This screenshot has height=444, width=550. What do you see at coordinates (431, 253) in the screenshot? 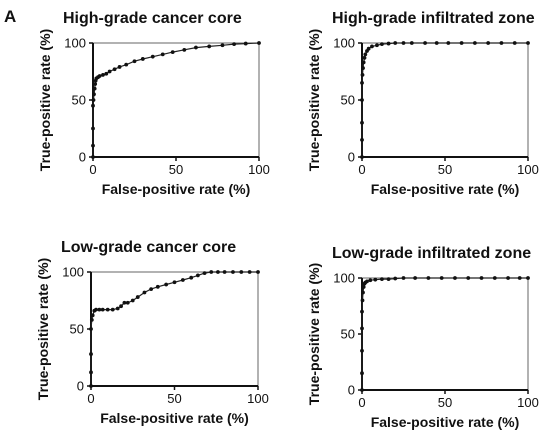
I see `panel-title: Low-grade infiltrated zone` at bounding box center [431, 253].